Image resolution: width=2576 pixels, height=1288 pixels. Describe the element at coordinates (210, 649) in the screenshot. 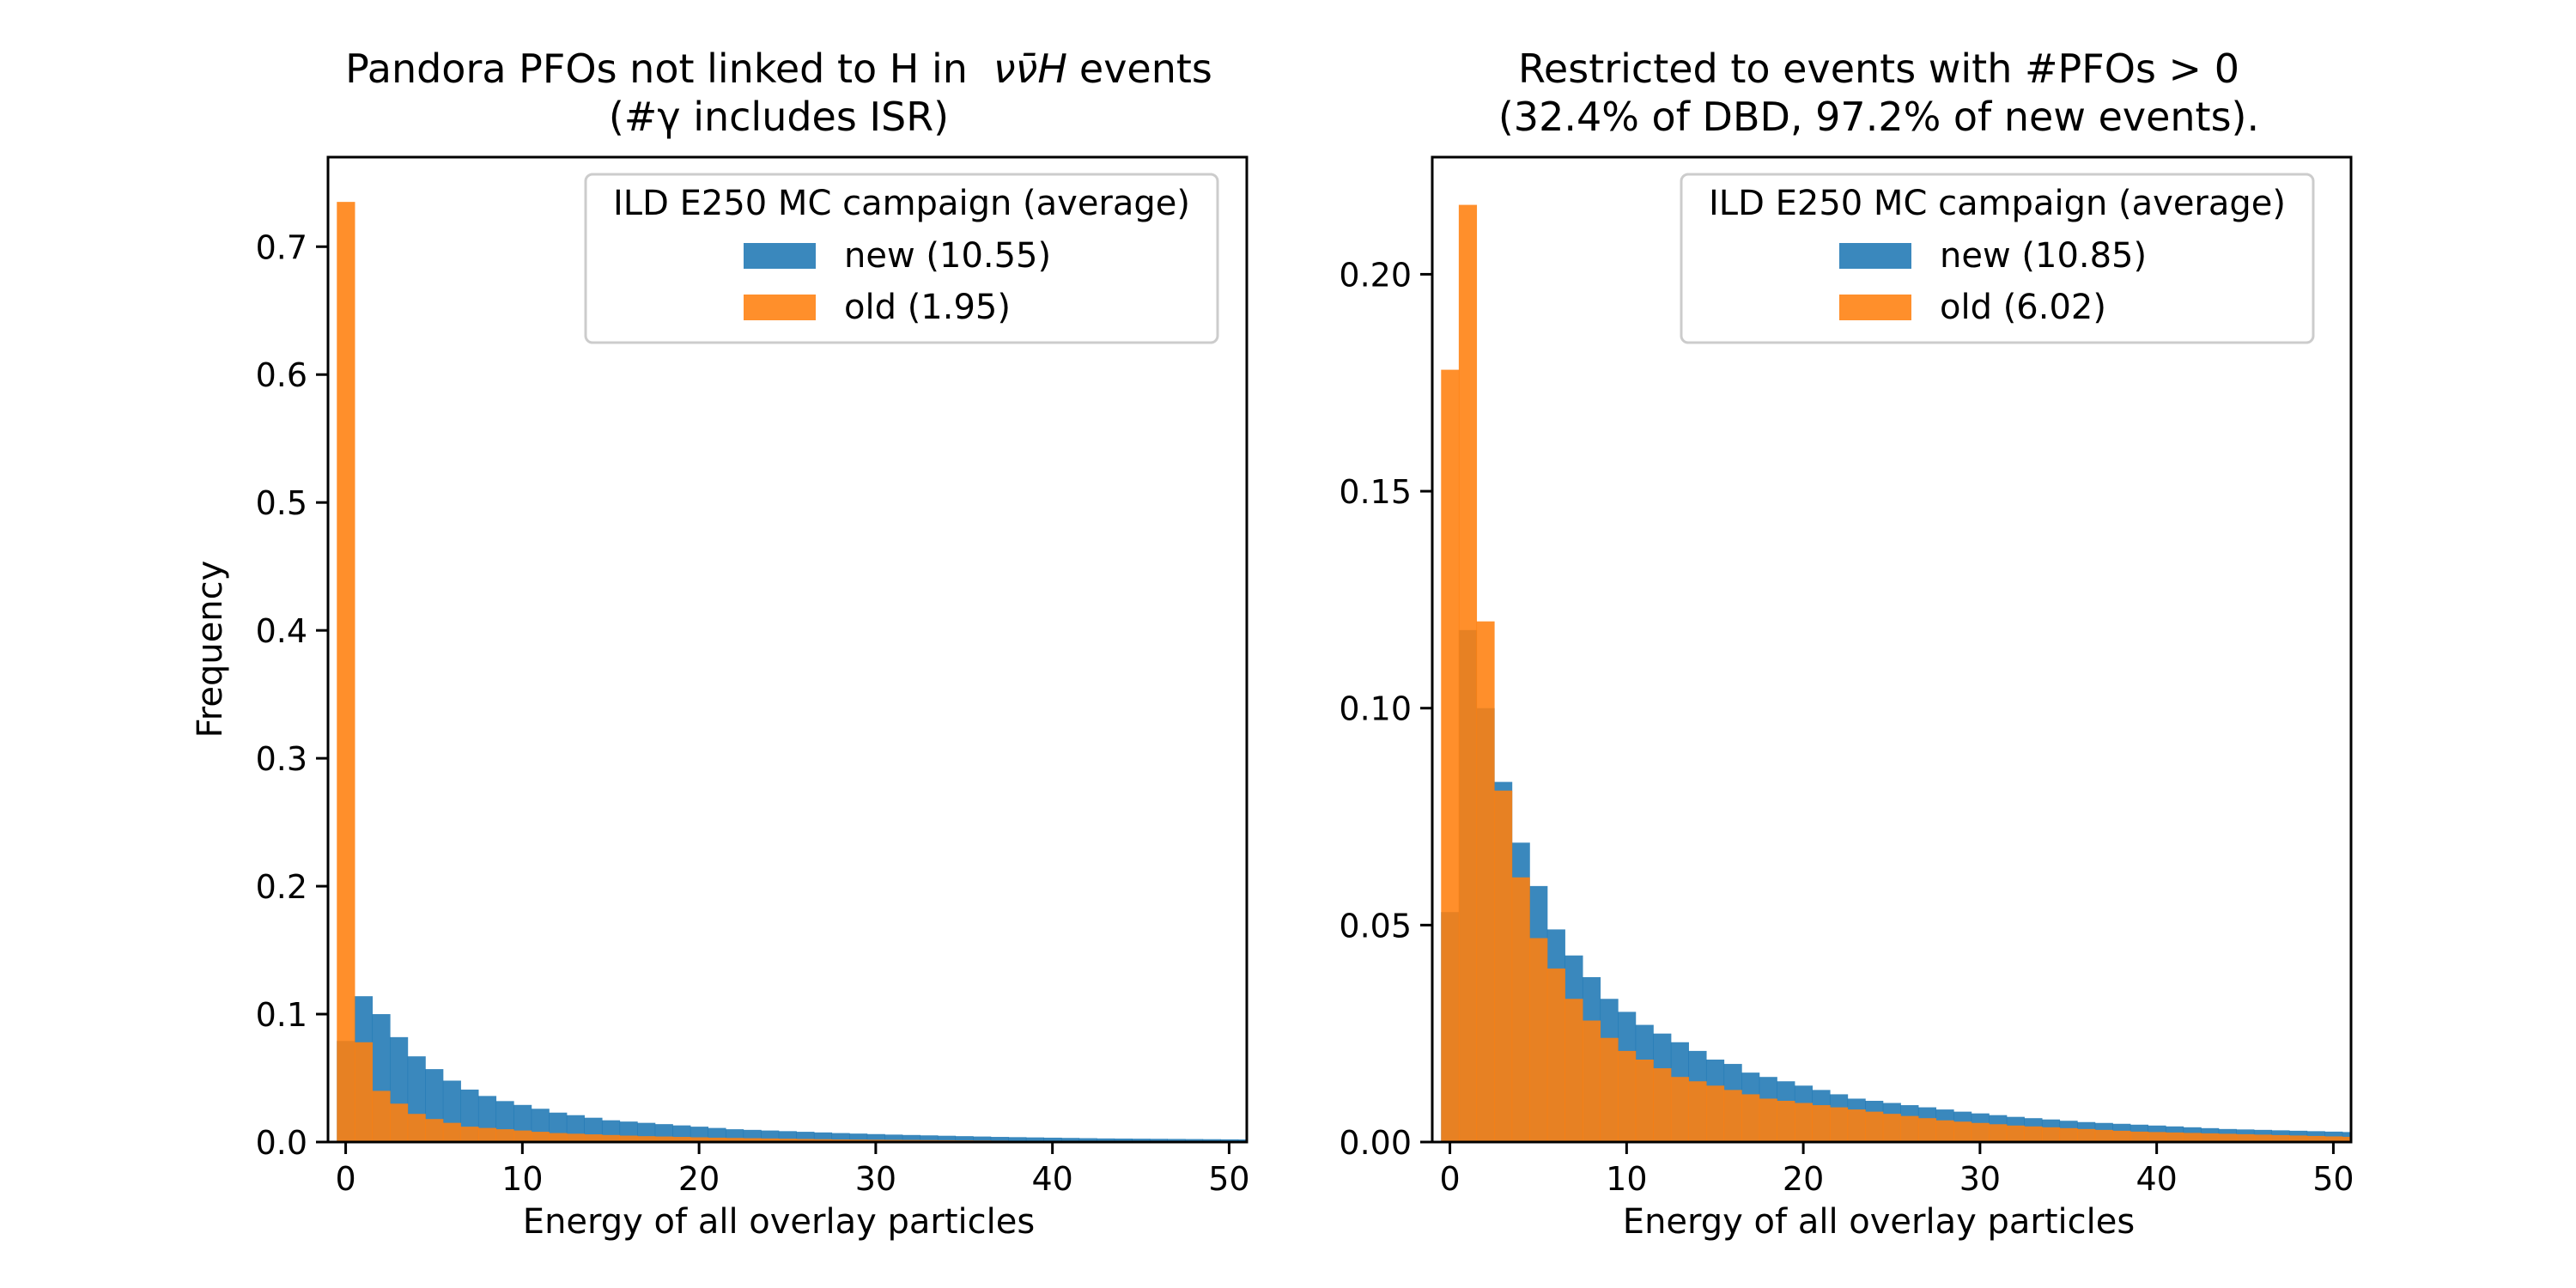

I see `left-y-axis-label: Frequency` at that location.